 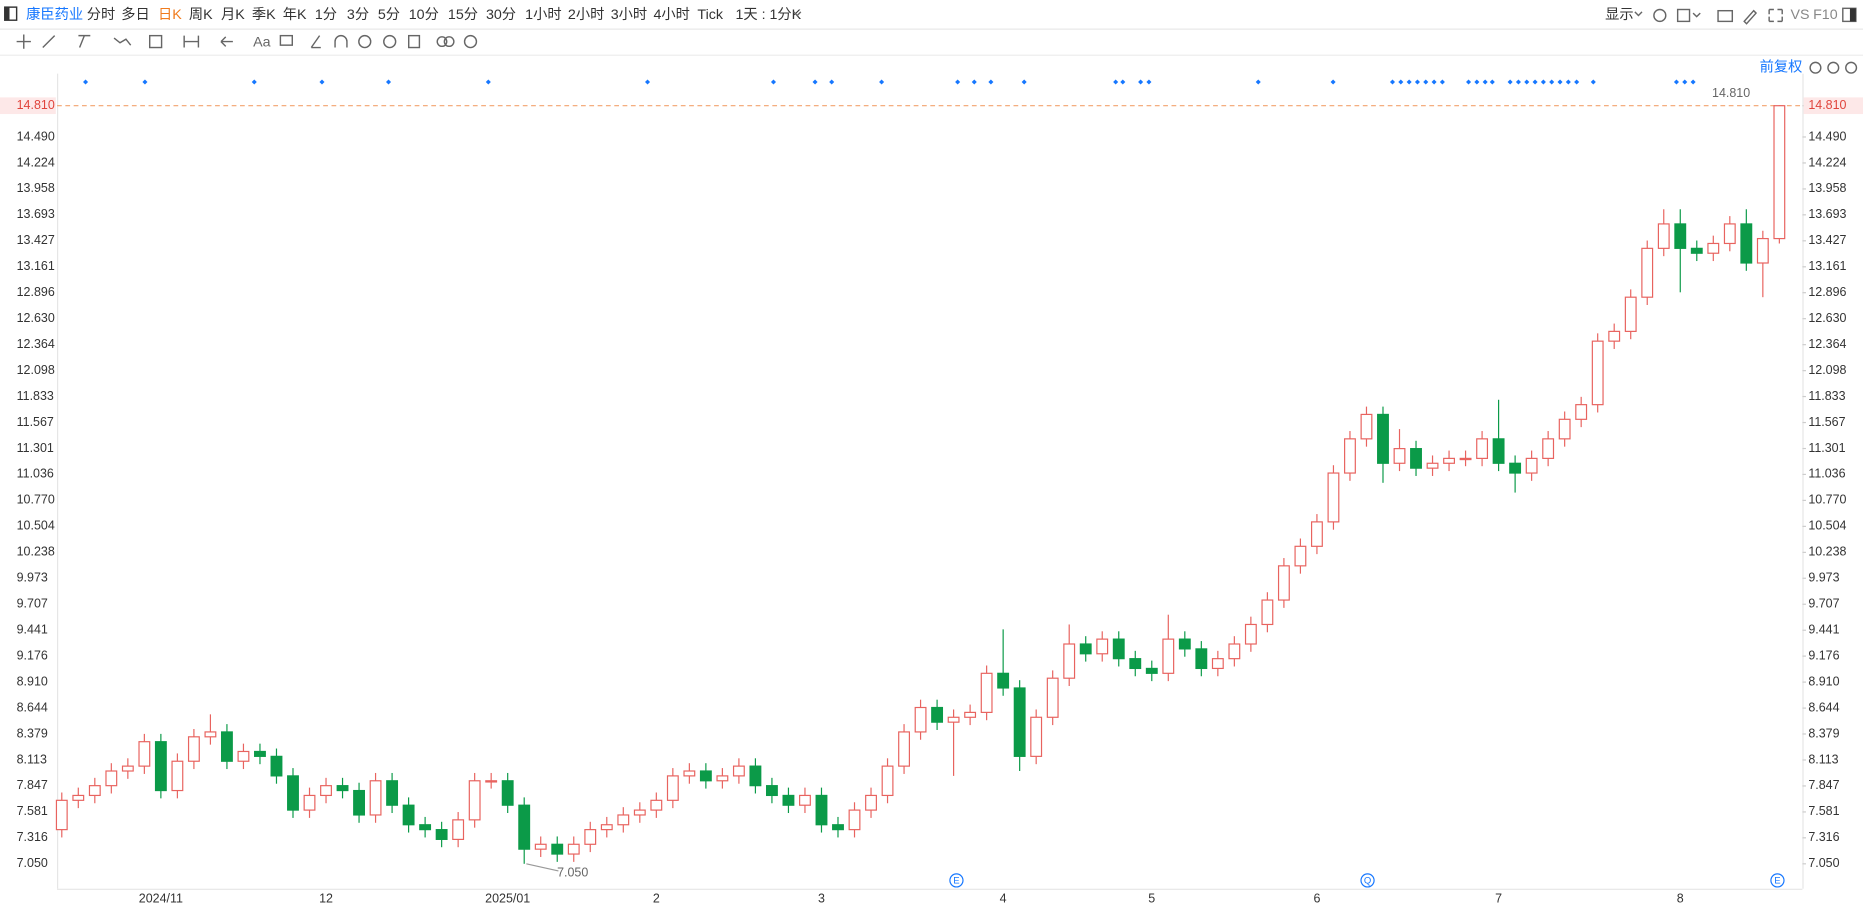 What do you see at coordinates (135, 14) in the screenshot?
I see `period-tab: 多日` at bounding box center [135, 14].